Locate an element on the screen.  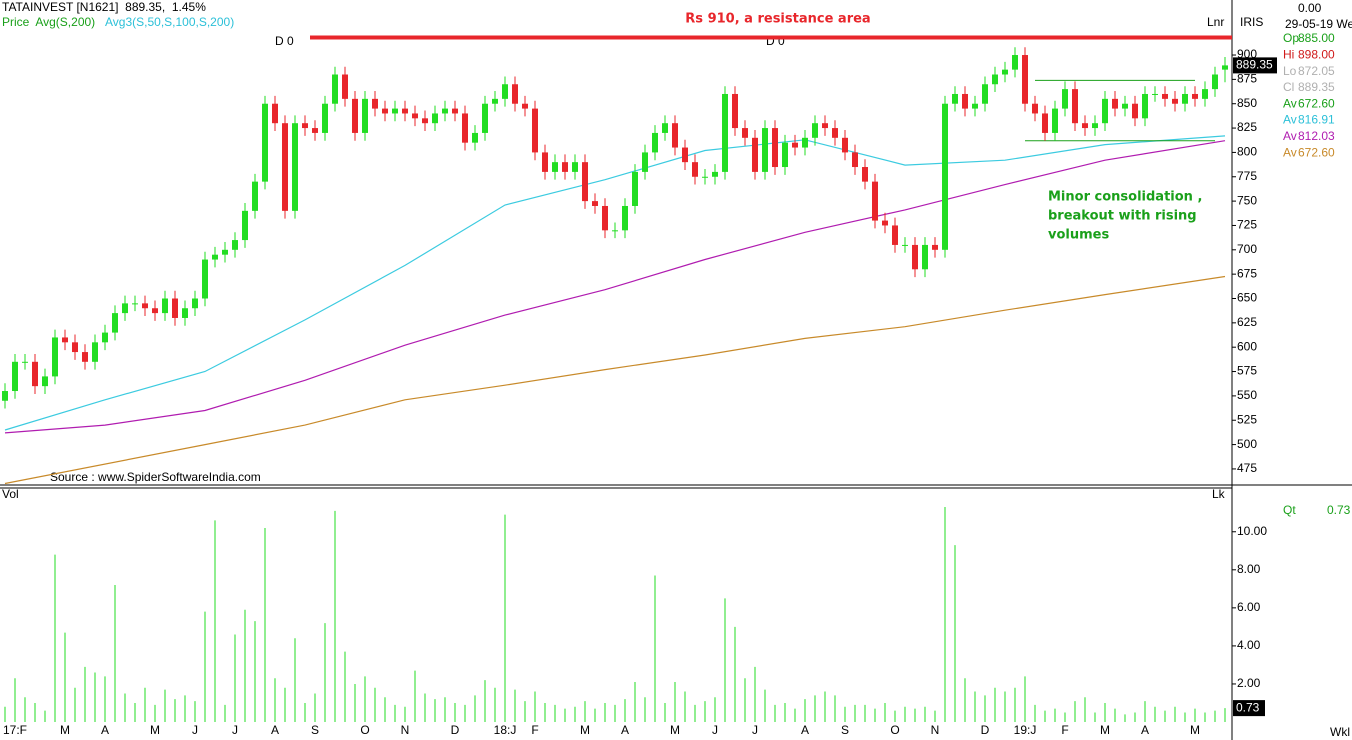
annotation: volumes is located at coordinates (1078, 235).